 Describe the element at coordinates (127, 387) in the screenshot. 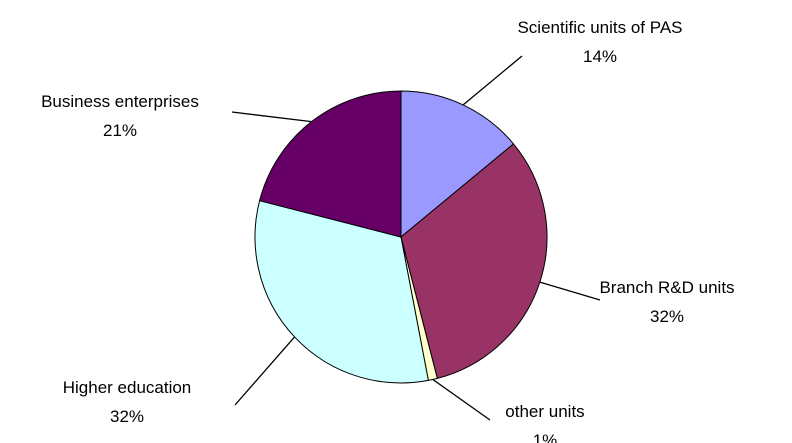

I see `category-name: Higher education` at that location.